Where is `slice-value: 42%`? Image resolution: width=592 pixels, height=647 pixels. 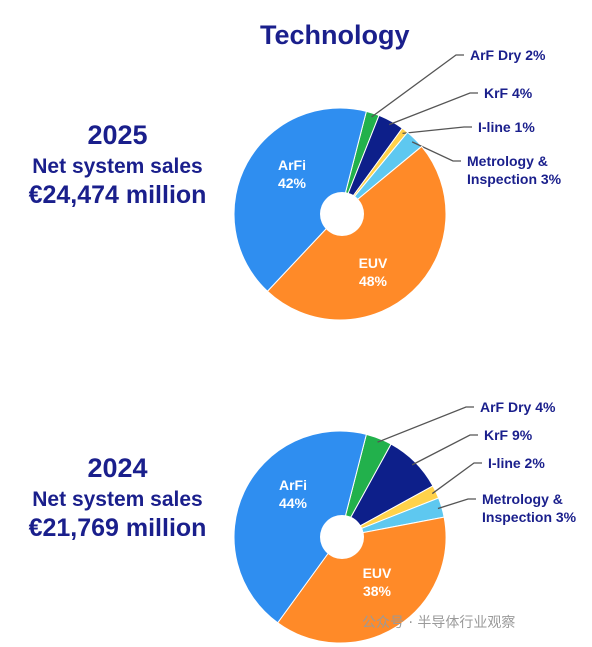 slice-value: 42% is located at coordinates (292, 183).